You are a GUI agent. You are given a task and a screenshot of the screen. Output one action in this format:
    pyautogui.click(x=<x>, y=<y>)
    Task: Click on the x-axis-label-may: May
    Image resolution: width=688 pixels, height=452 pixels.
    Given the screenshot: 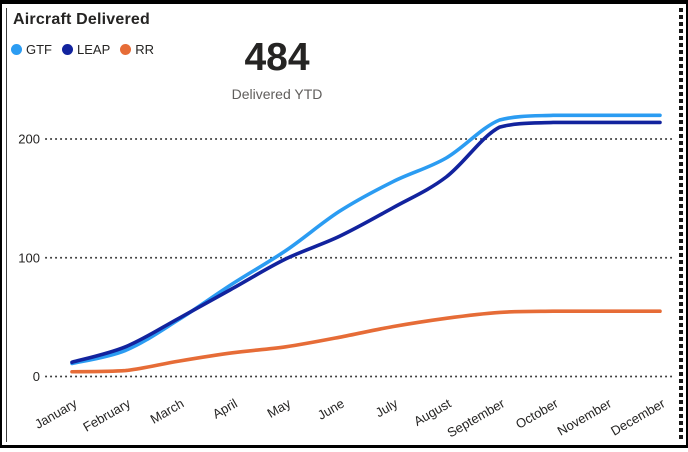 What is the action you would take?
    pyautogui.click(x=279, y=408)
    